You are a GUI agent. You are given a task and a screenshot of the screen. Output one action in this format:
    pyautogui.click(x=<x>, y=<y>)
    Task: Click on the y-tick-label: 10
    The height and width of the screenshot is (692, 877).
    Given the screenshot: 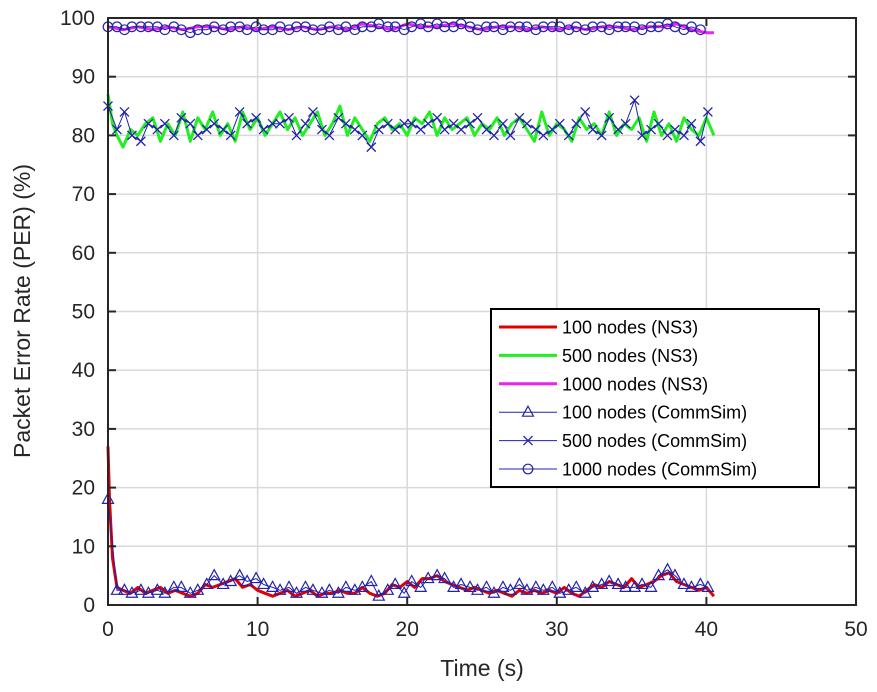 What is the action you would take?
    pyautogui.click(x=83, y=546)
    